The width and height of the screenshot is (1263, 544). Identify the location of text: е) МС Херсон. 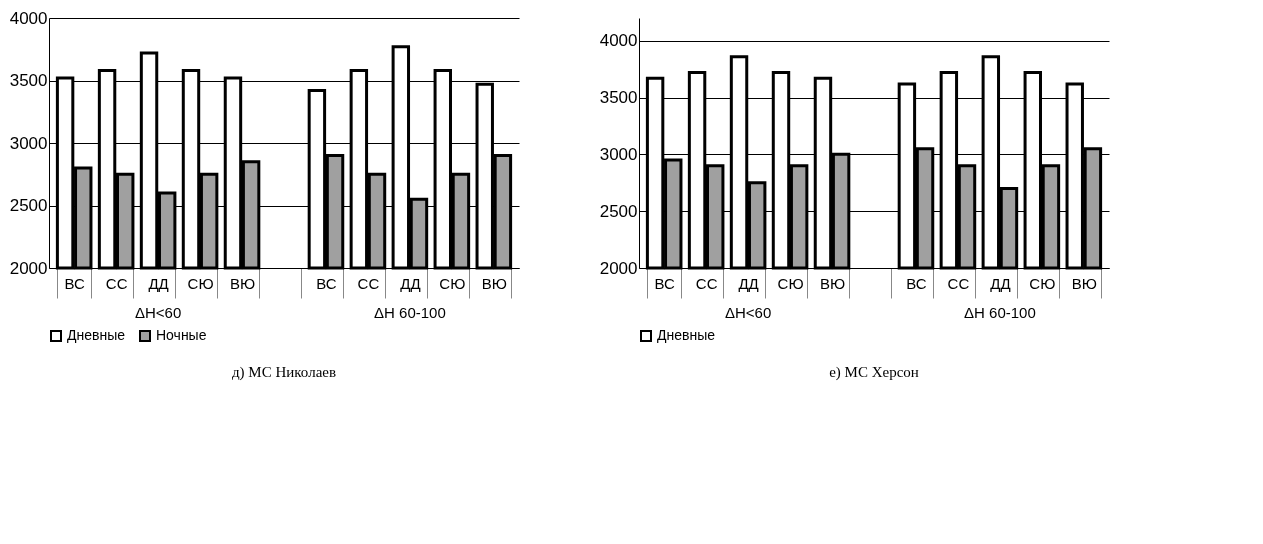
(874, 372).